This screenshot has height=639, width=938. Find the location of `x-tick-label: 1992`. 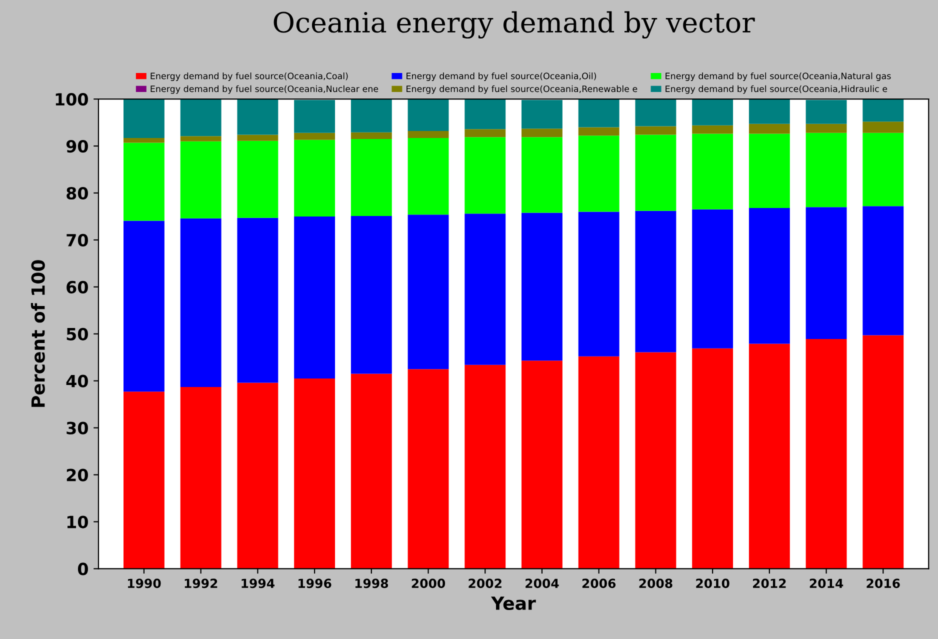

x-tick-label: 1992 is located at coordinates (201, 583).